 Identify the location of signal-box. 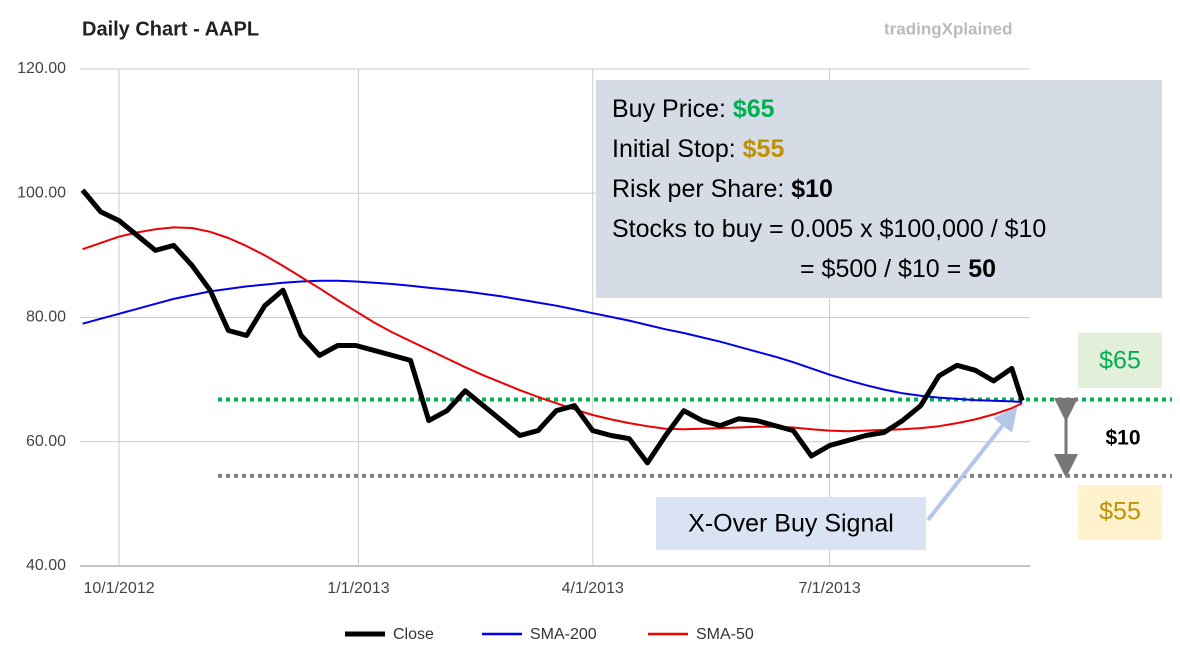
(791, 523).